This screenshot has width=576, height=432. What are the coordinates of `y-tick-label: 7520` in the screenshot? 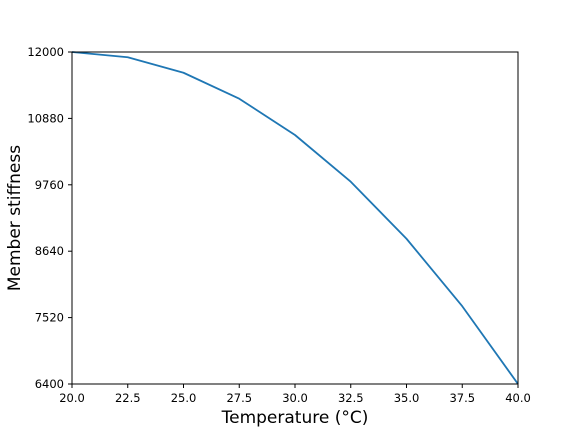 It's located at (49, 318).